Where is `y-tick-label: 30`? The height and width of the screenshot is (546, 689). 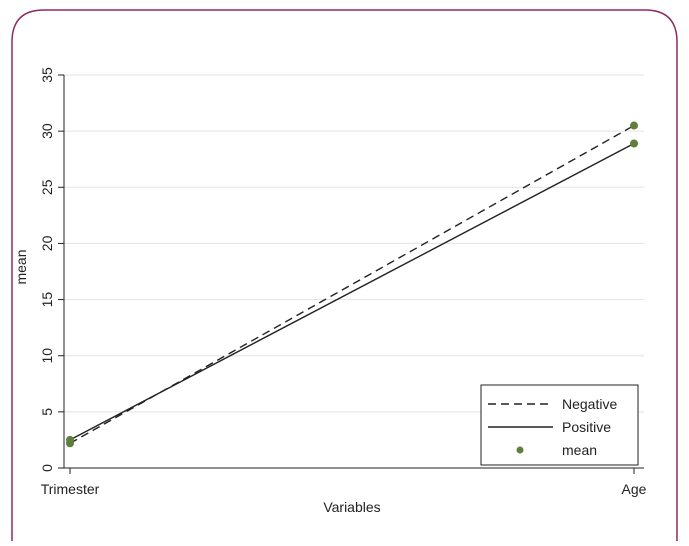 y-tick-label: 30 is located at coordinates (47, 131).